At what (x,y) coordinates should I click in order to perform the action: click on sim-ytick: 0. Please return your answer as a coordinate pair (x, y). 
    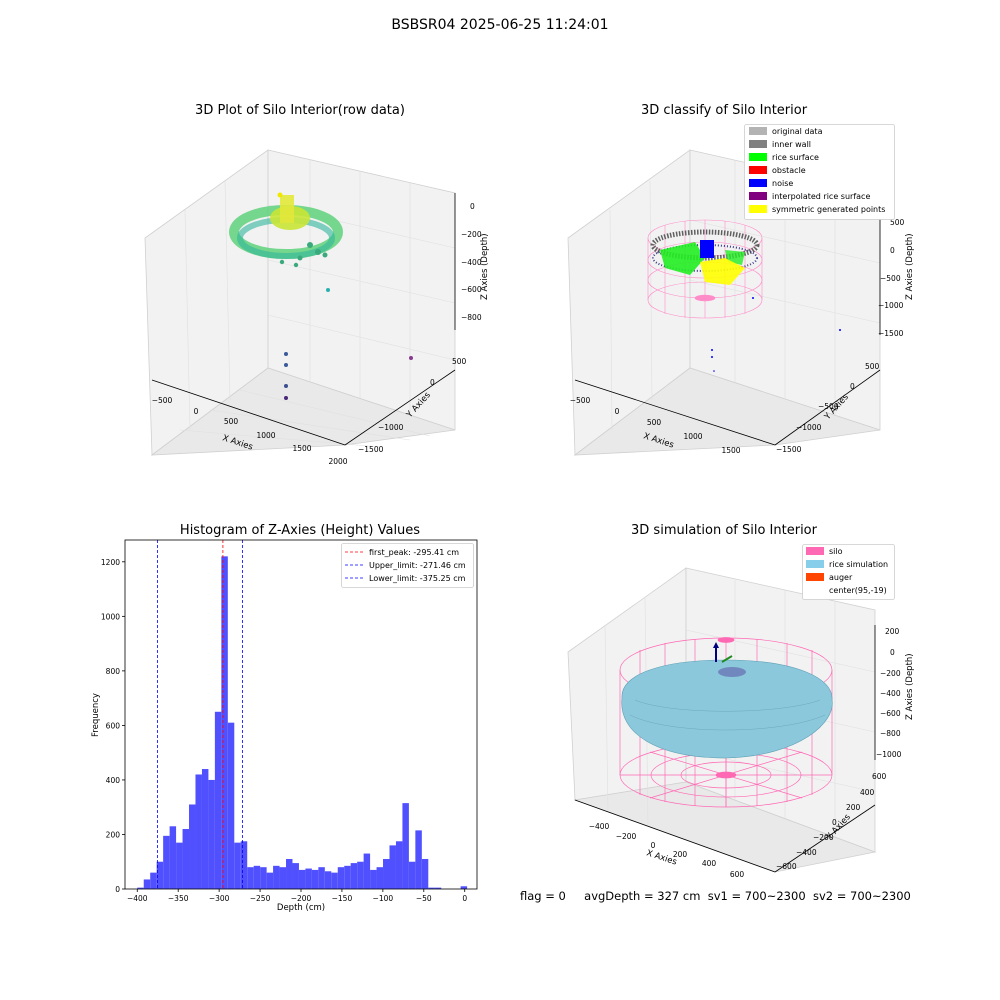
    Looking at the image, I should click on (834, 822).